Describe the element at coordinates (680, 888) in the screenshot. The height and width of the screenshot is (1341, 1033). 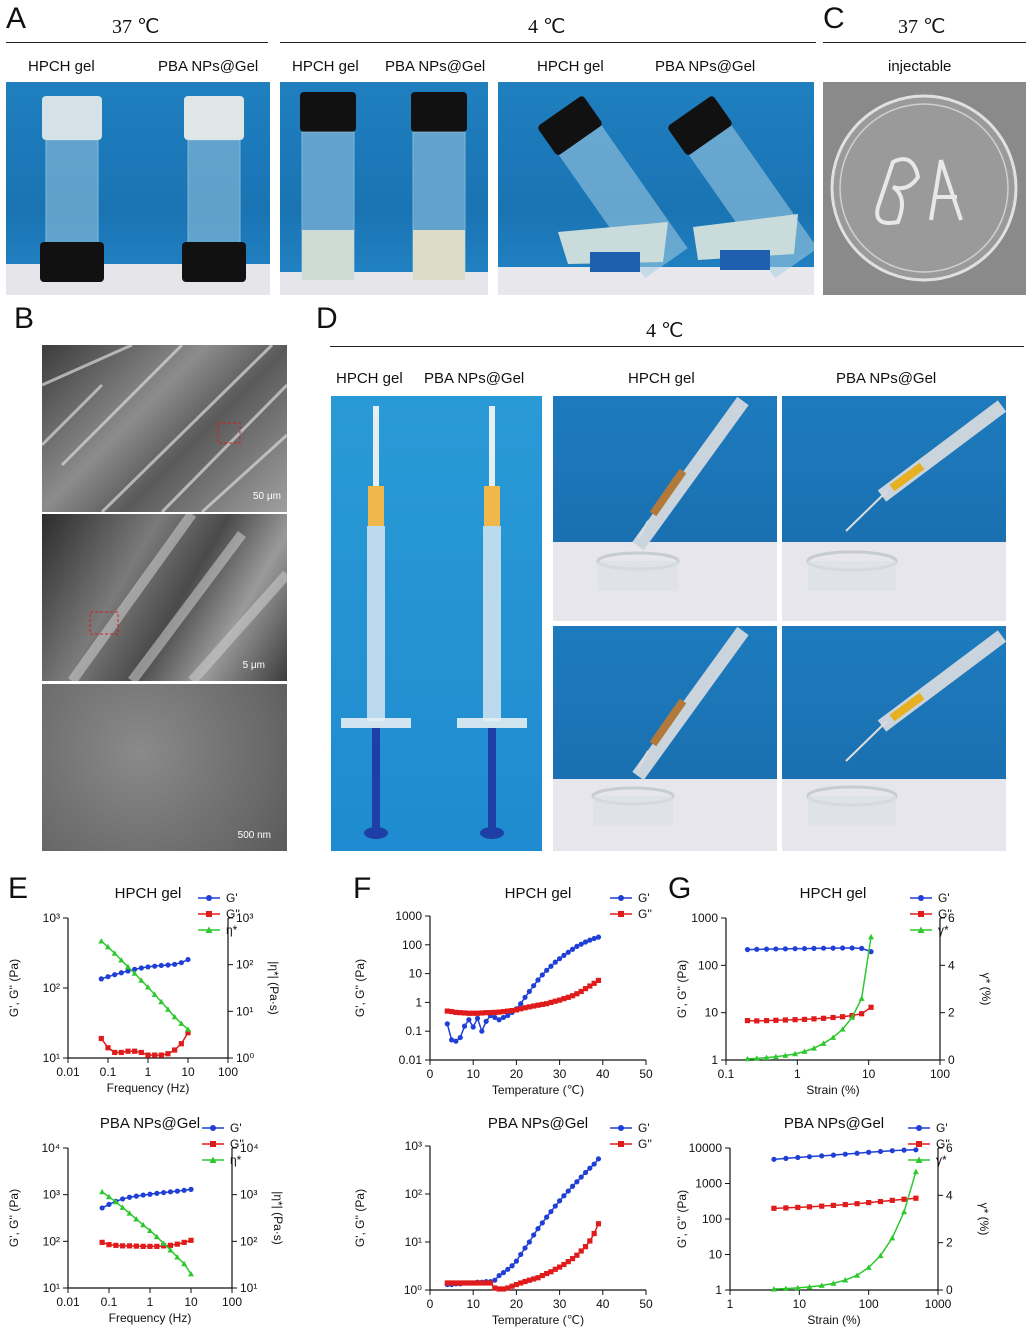
I see `panel-letter-g: G` at that location.